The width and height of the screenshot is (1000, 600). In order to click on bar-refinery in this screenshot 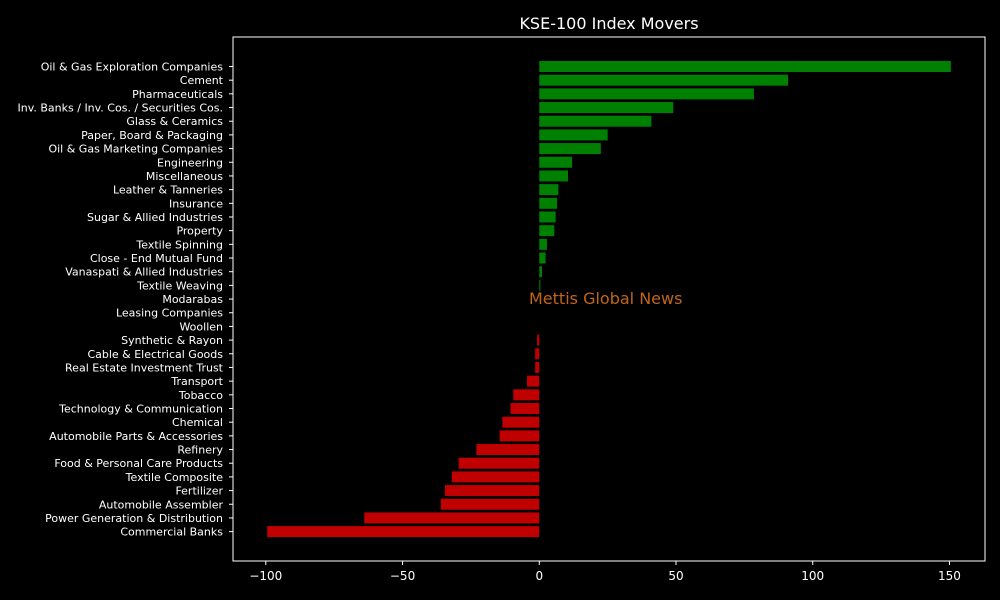, I will do `click(508, 450)`.